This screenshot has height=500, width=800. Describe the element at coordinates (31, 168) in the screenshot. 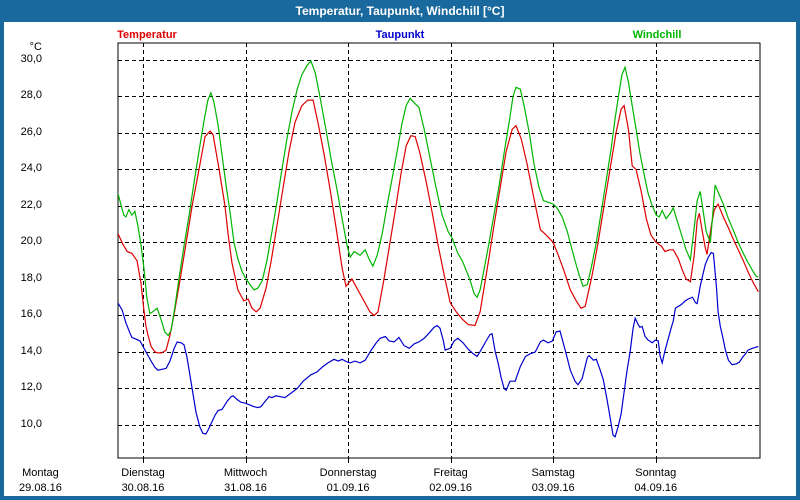

I see `y-tick-label: 24,0` at that location.